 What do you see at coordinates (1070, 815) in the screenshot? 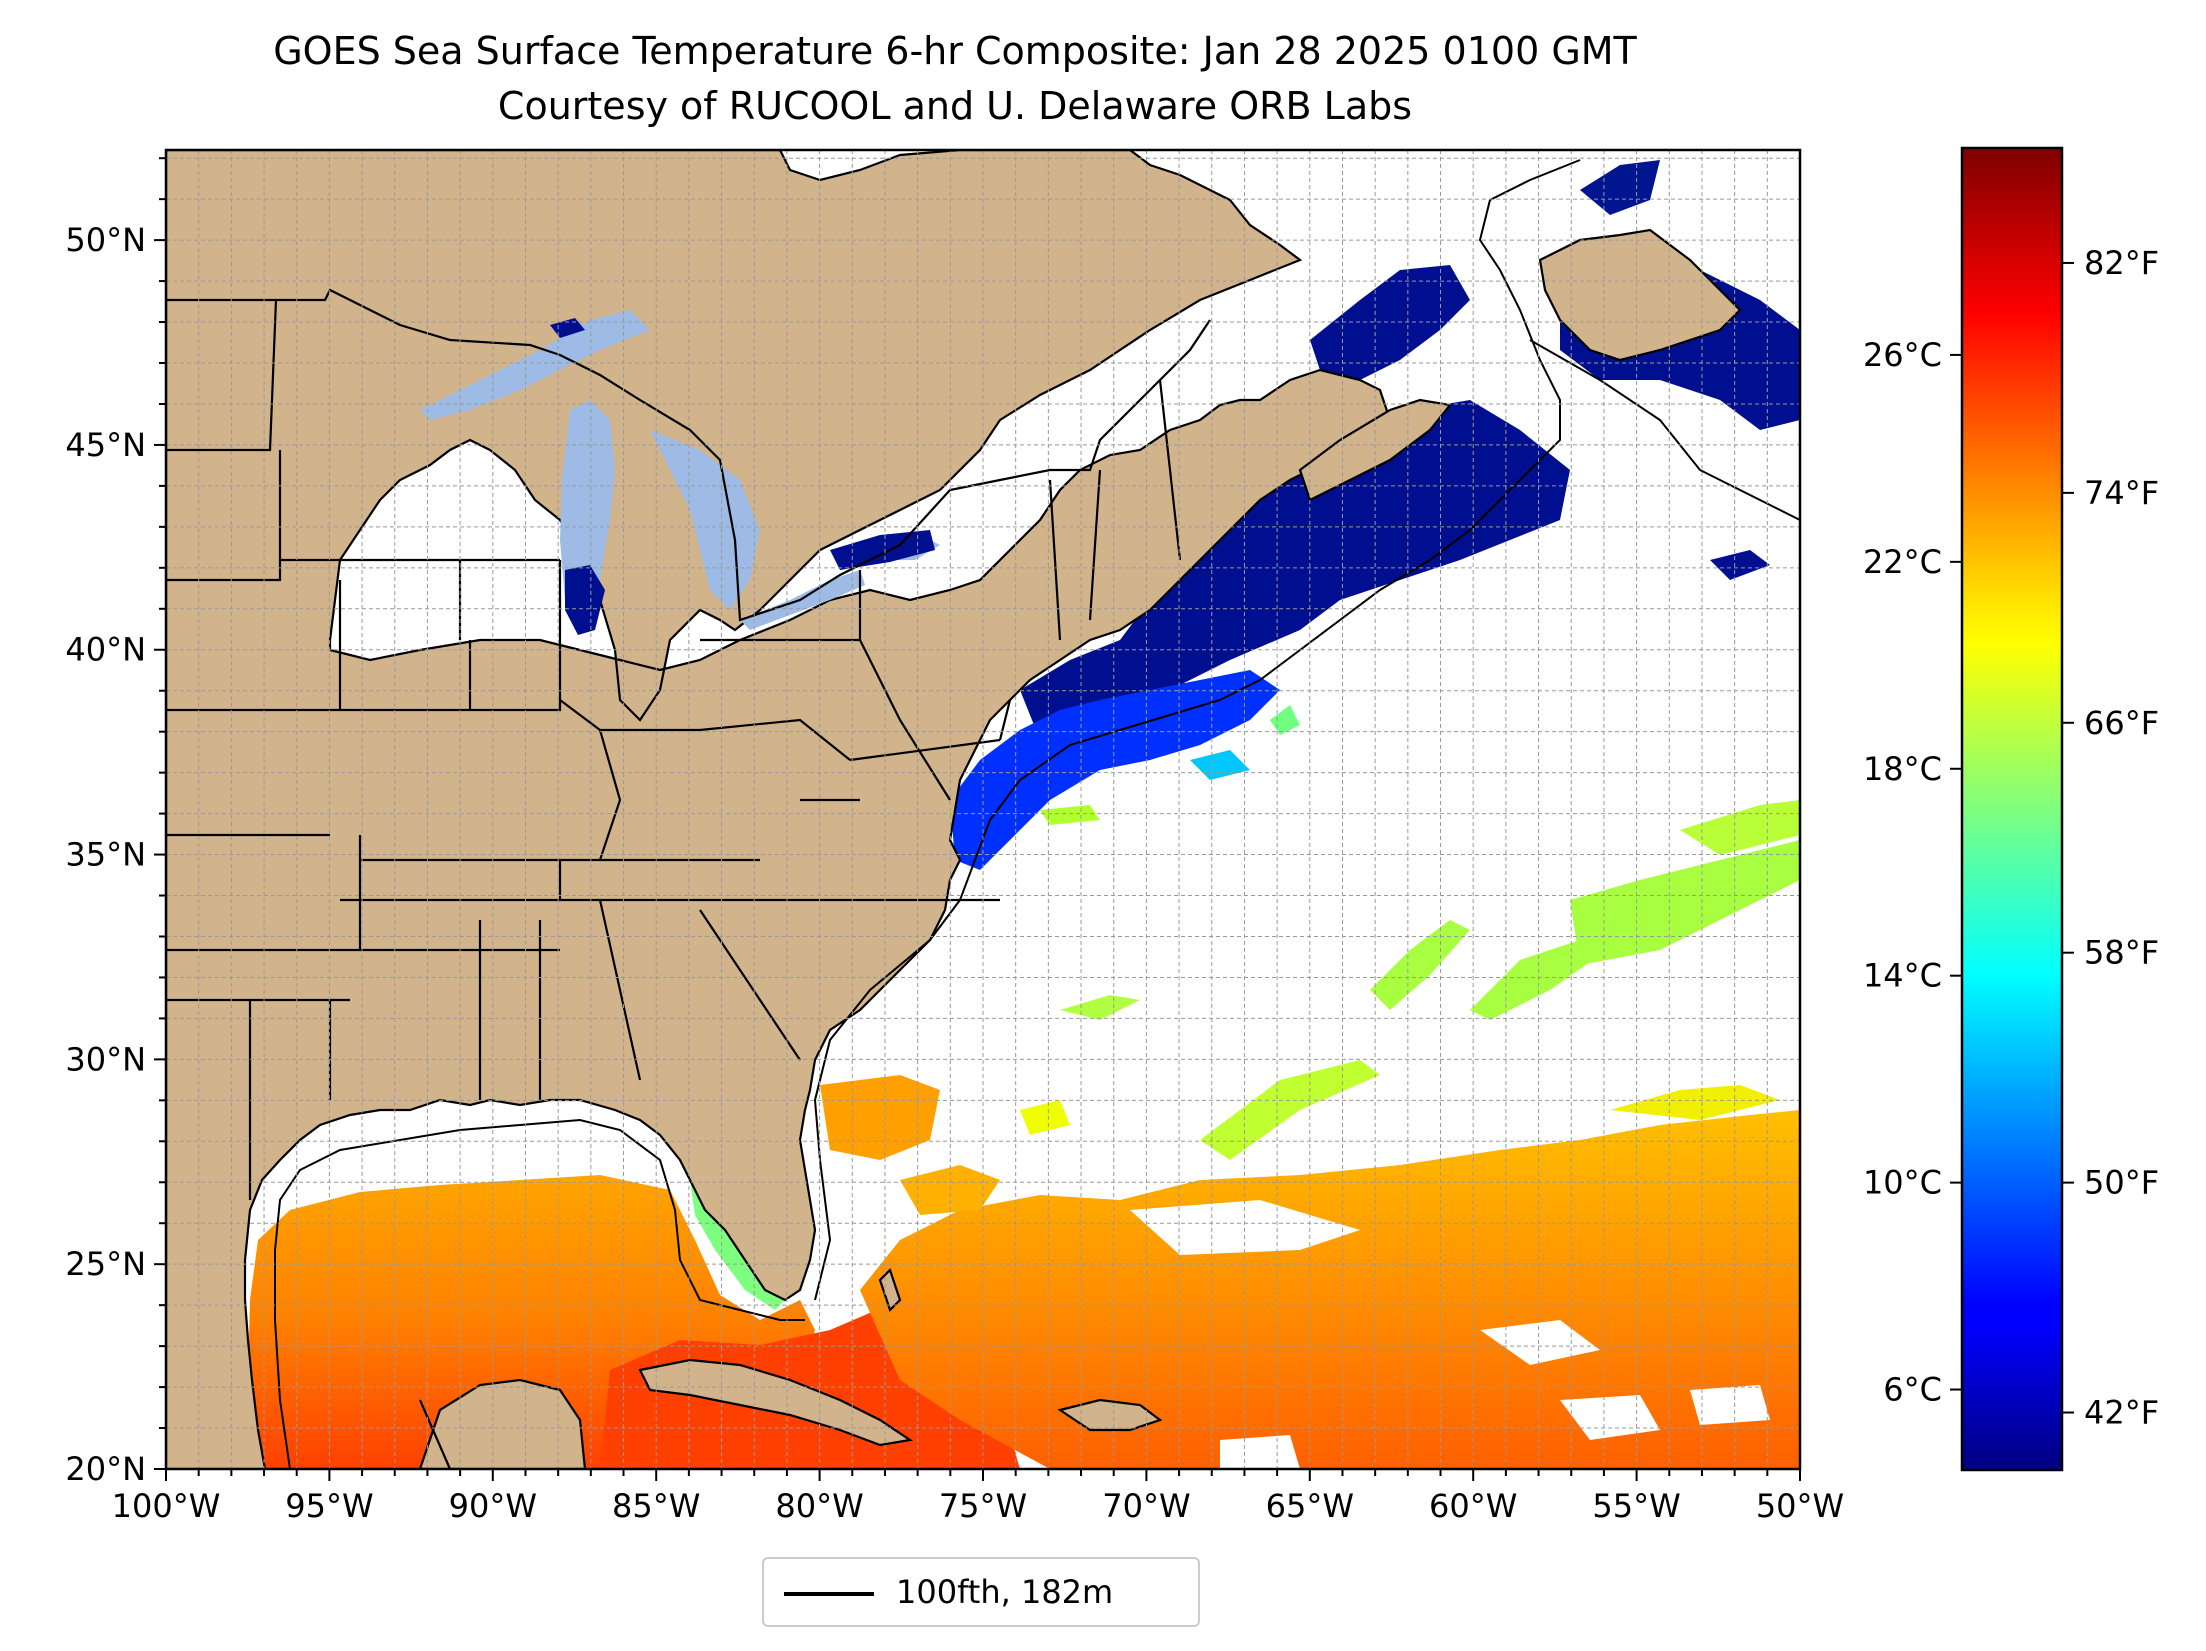
I see `sst-shelf-green-small` at bounding box center [1070, 815].